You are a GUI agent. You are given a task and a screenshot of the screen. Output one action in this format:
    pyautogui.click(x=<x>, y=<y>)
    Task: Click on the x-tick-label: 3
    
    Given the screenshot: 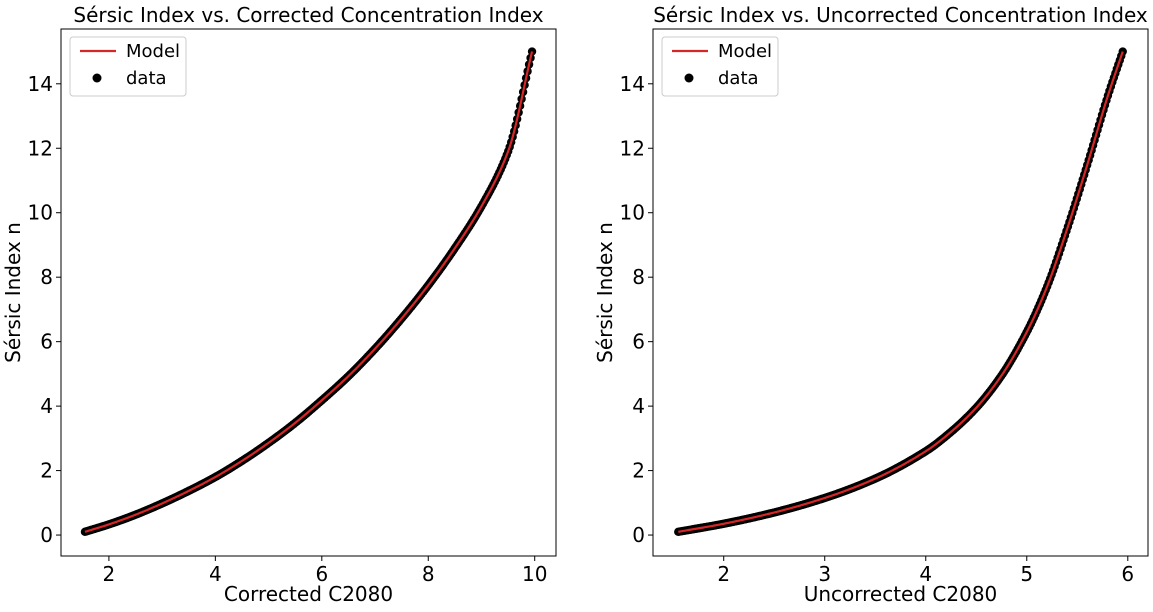 What is the action you would take?
    pyautogui.click(x=824, y=574)
    